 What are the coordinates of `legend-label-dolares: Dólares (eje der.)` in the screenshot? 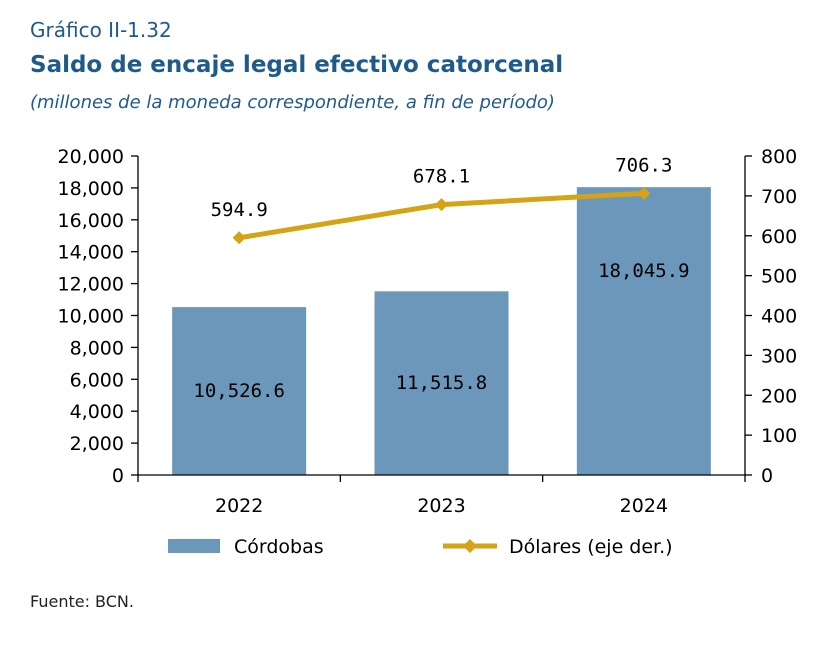 It's located at (591, 547).